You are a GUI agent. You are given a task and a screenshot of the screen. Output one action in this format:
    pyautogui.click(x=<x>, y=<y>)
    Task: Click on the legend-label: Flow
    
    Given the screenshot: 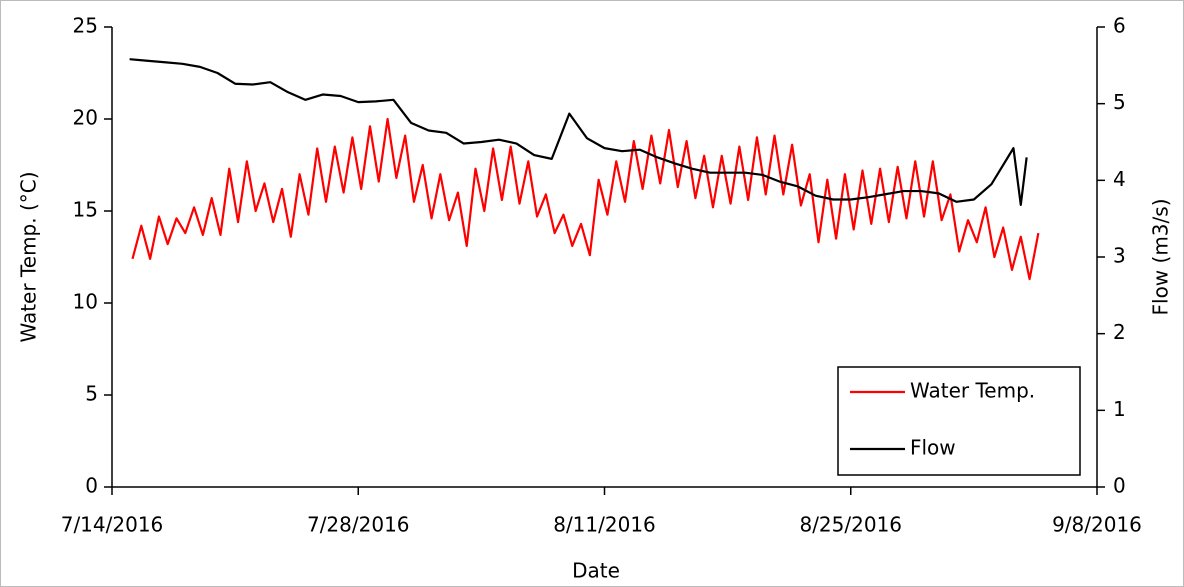 What is the action you would take?
    pyautogui.click(x=933, y=448)
    